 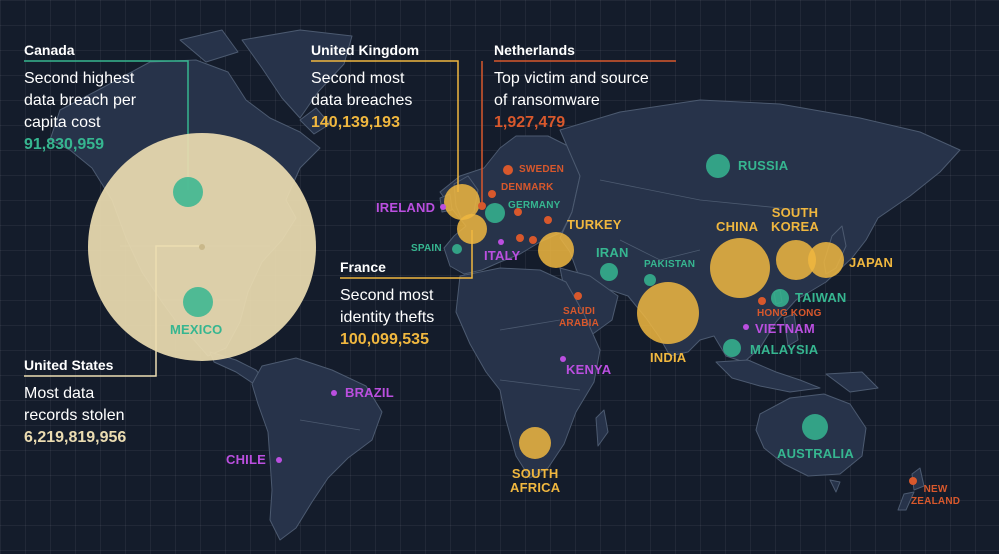 What do you see at coordinates (358, 78) in the screenshot?
I see `uk-callout-desc-1: Second most` at bounding box center [358, 78].